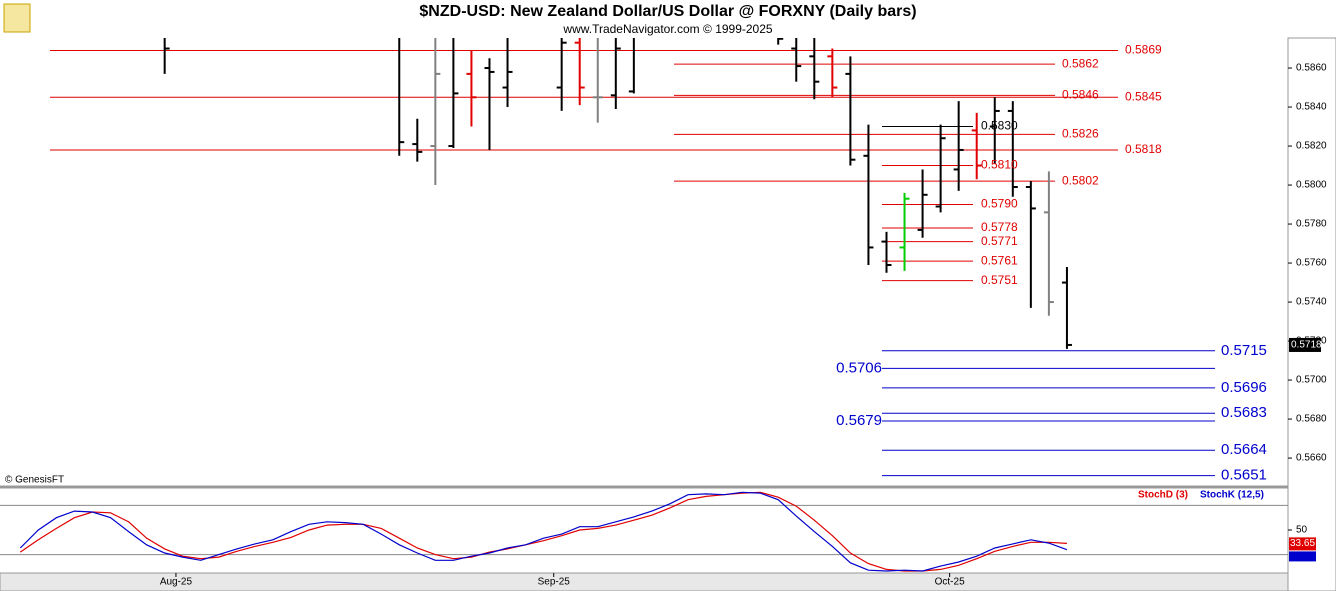 The width and height of the screenshot is (1336, 591). I want to click on y-tick-label: 0.5760, so click(1311, 263).